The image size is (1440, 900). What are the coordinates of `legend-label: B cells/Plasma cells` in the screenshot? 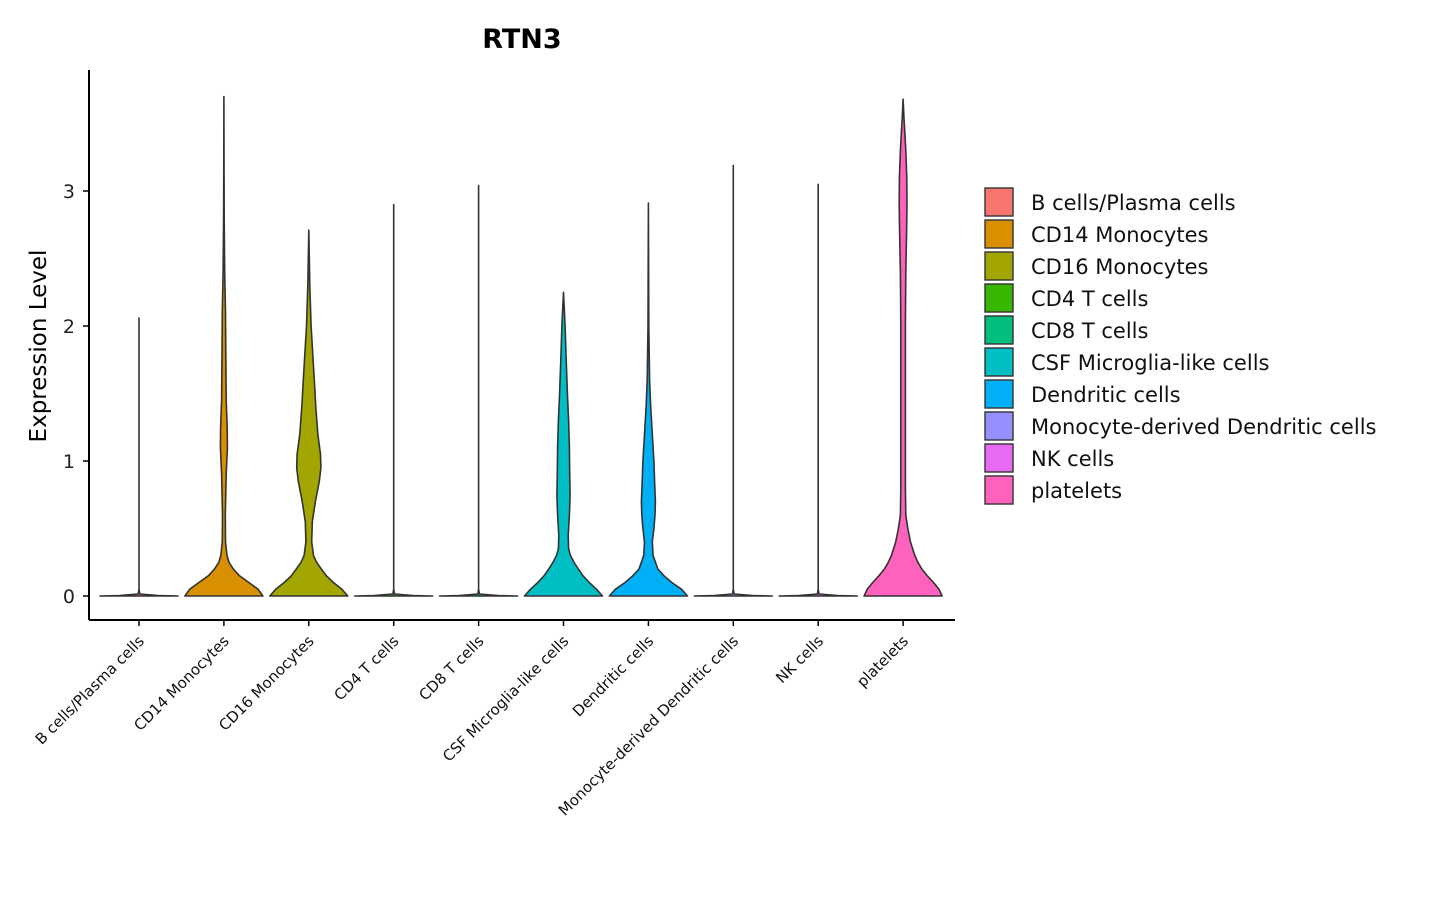 It's located at (1133, 203).